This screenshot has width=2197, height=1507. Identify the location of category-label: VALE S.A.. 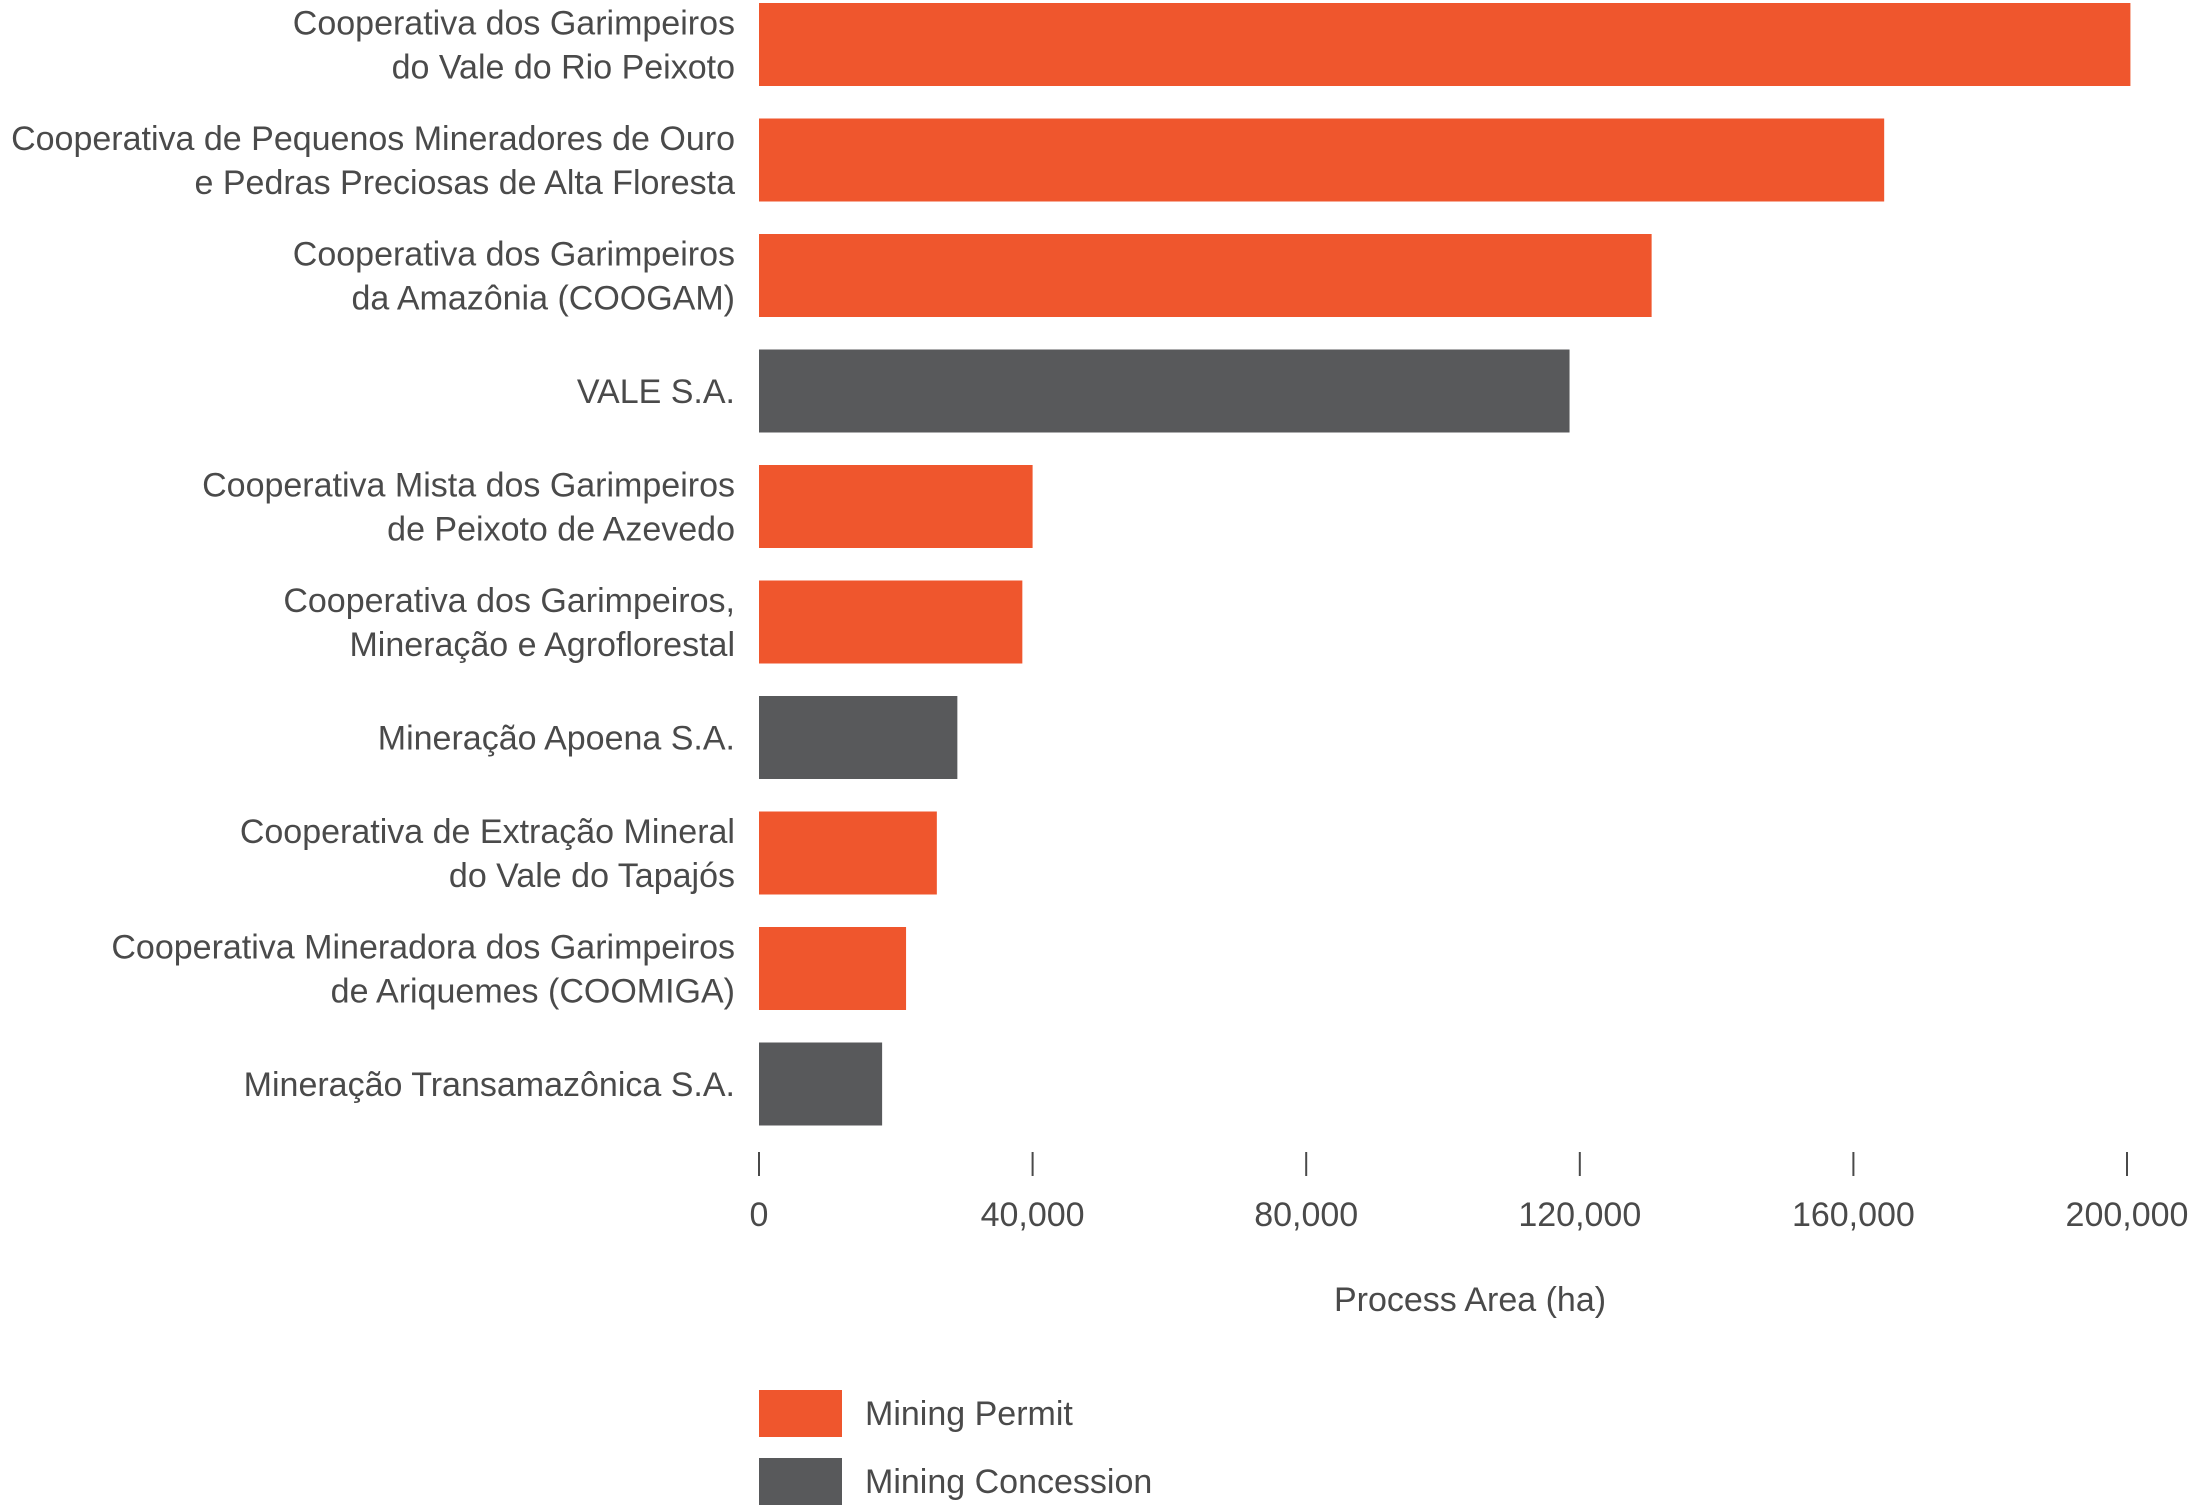
(656, 392).